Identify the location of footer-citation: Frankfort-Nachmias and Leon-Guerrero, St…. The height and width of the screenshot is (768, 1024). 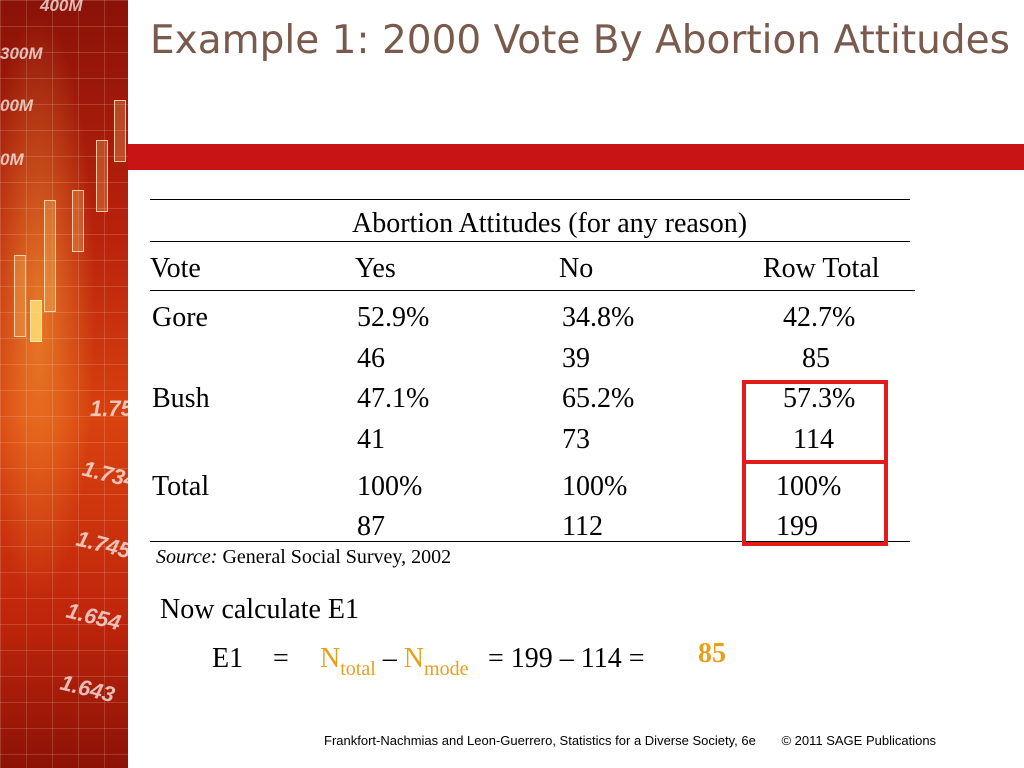
(540, 740).